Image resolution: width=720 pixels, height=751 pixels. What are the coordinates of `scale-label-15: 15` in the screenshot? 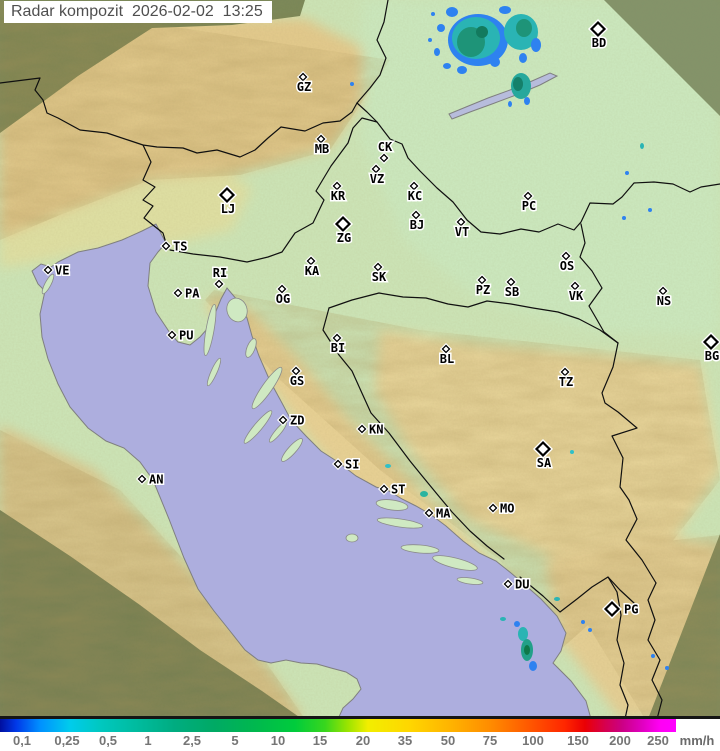 It's located at (320, 740).